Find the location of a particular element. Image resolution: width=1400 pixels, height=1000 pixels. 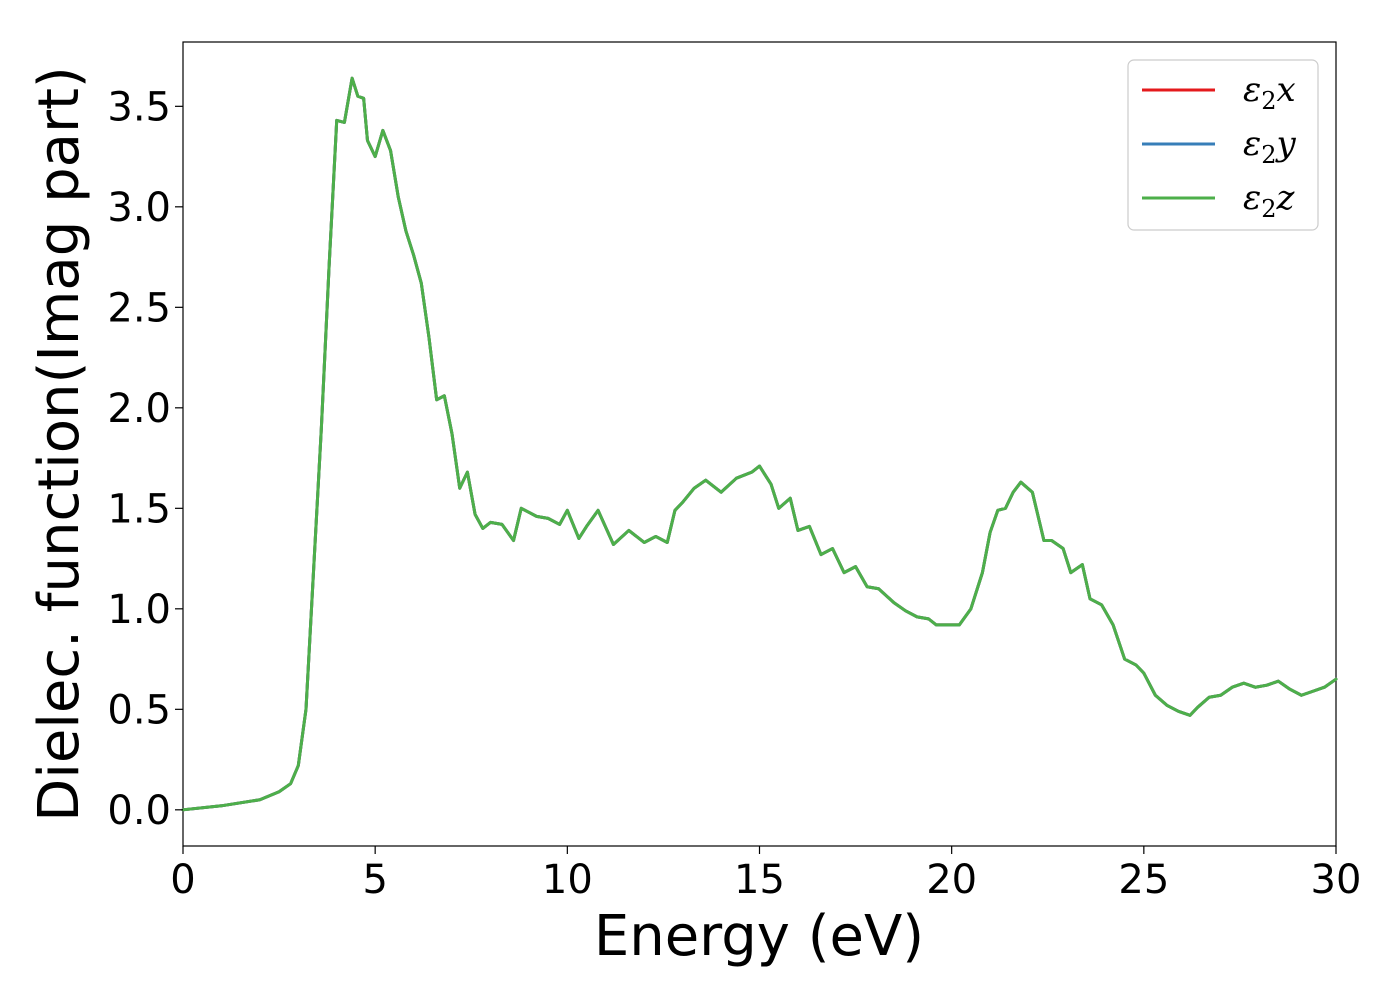

legend-label-y: ε2y is located at coordinates (1270, 146).